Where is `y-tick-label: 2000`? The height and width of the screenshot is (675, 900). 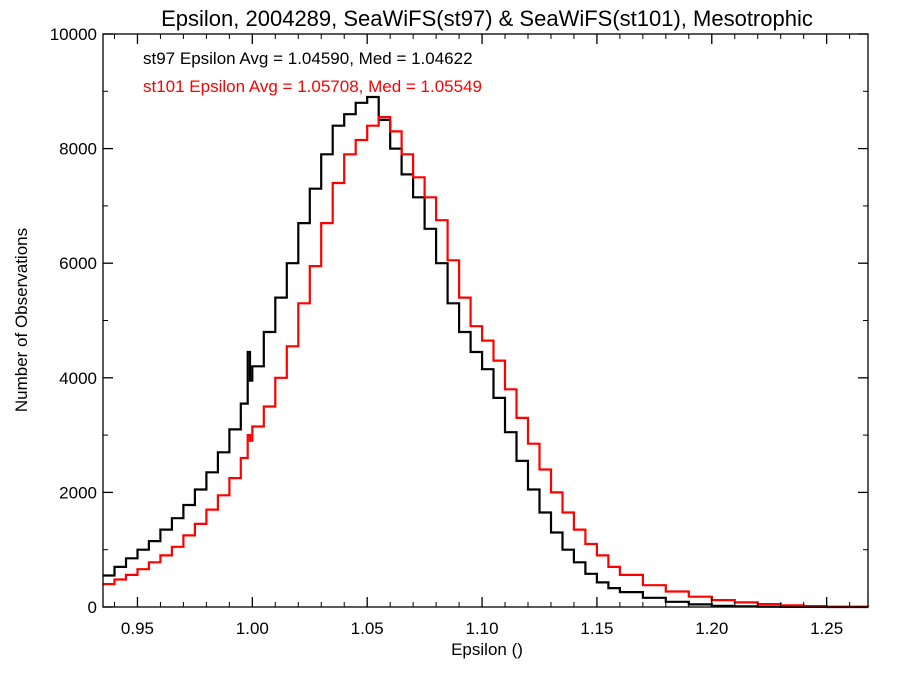 y-tick-label: 2000 is located at coordinates (78, 492).